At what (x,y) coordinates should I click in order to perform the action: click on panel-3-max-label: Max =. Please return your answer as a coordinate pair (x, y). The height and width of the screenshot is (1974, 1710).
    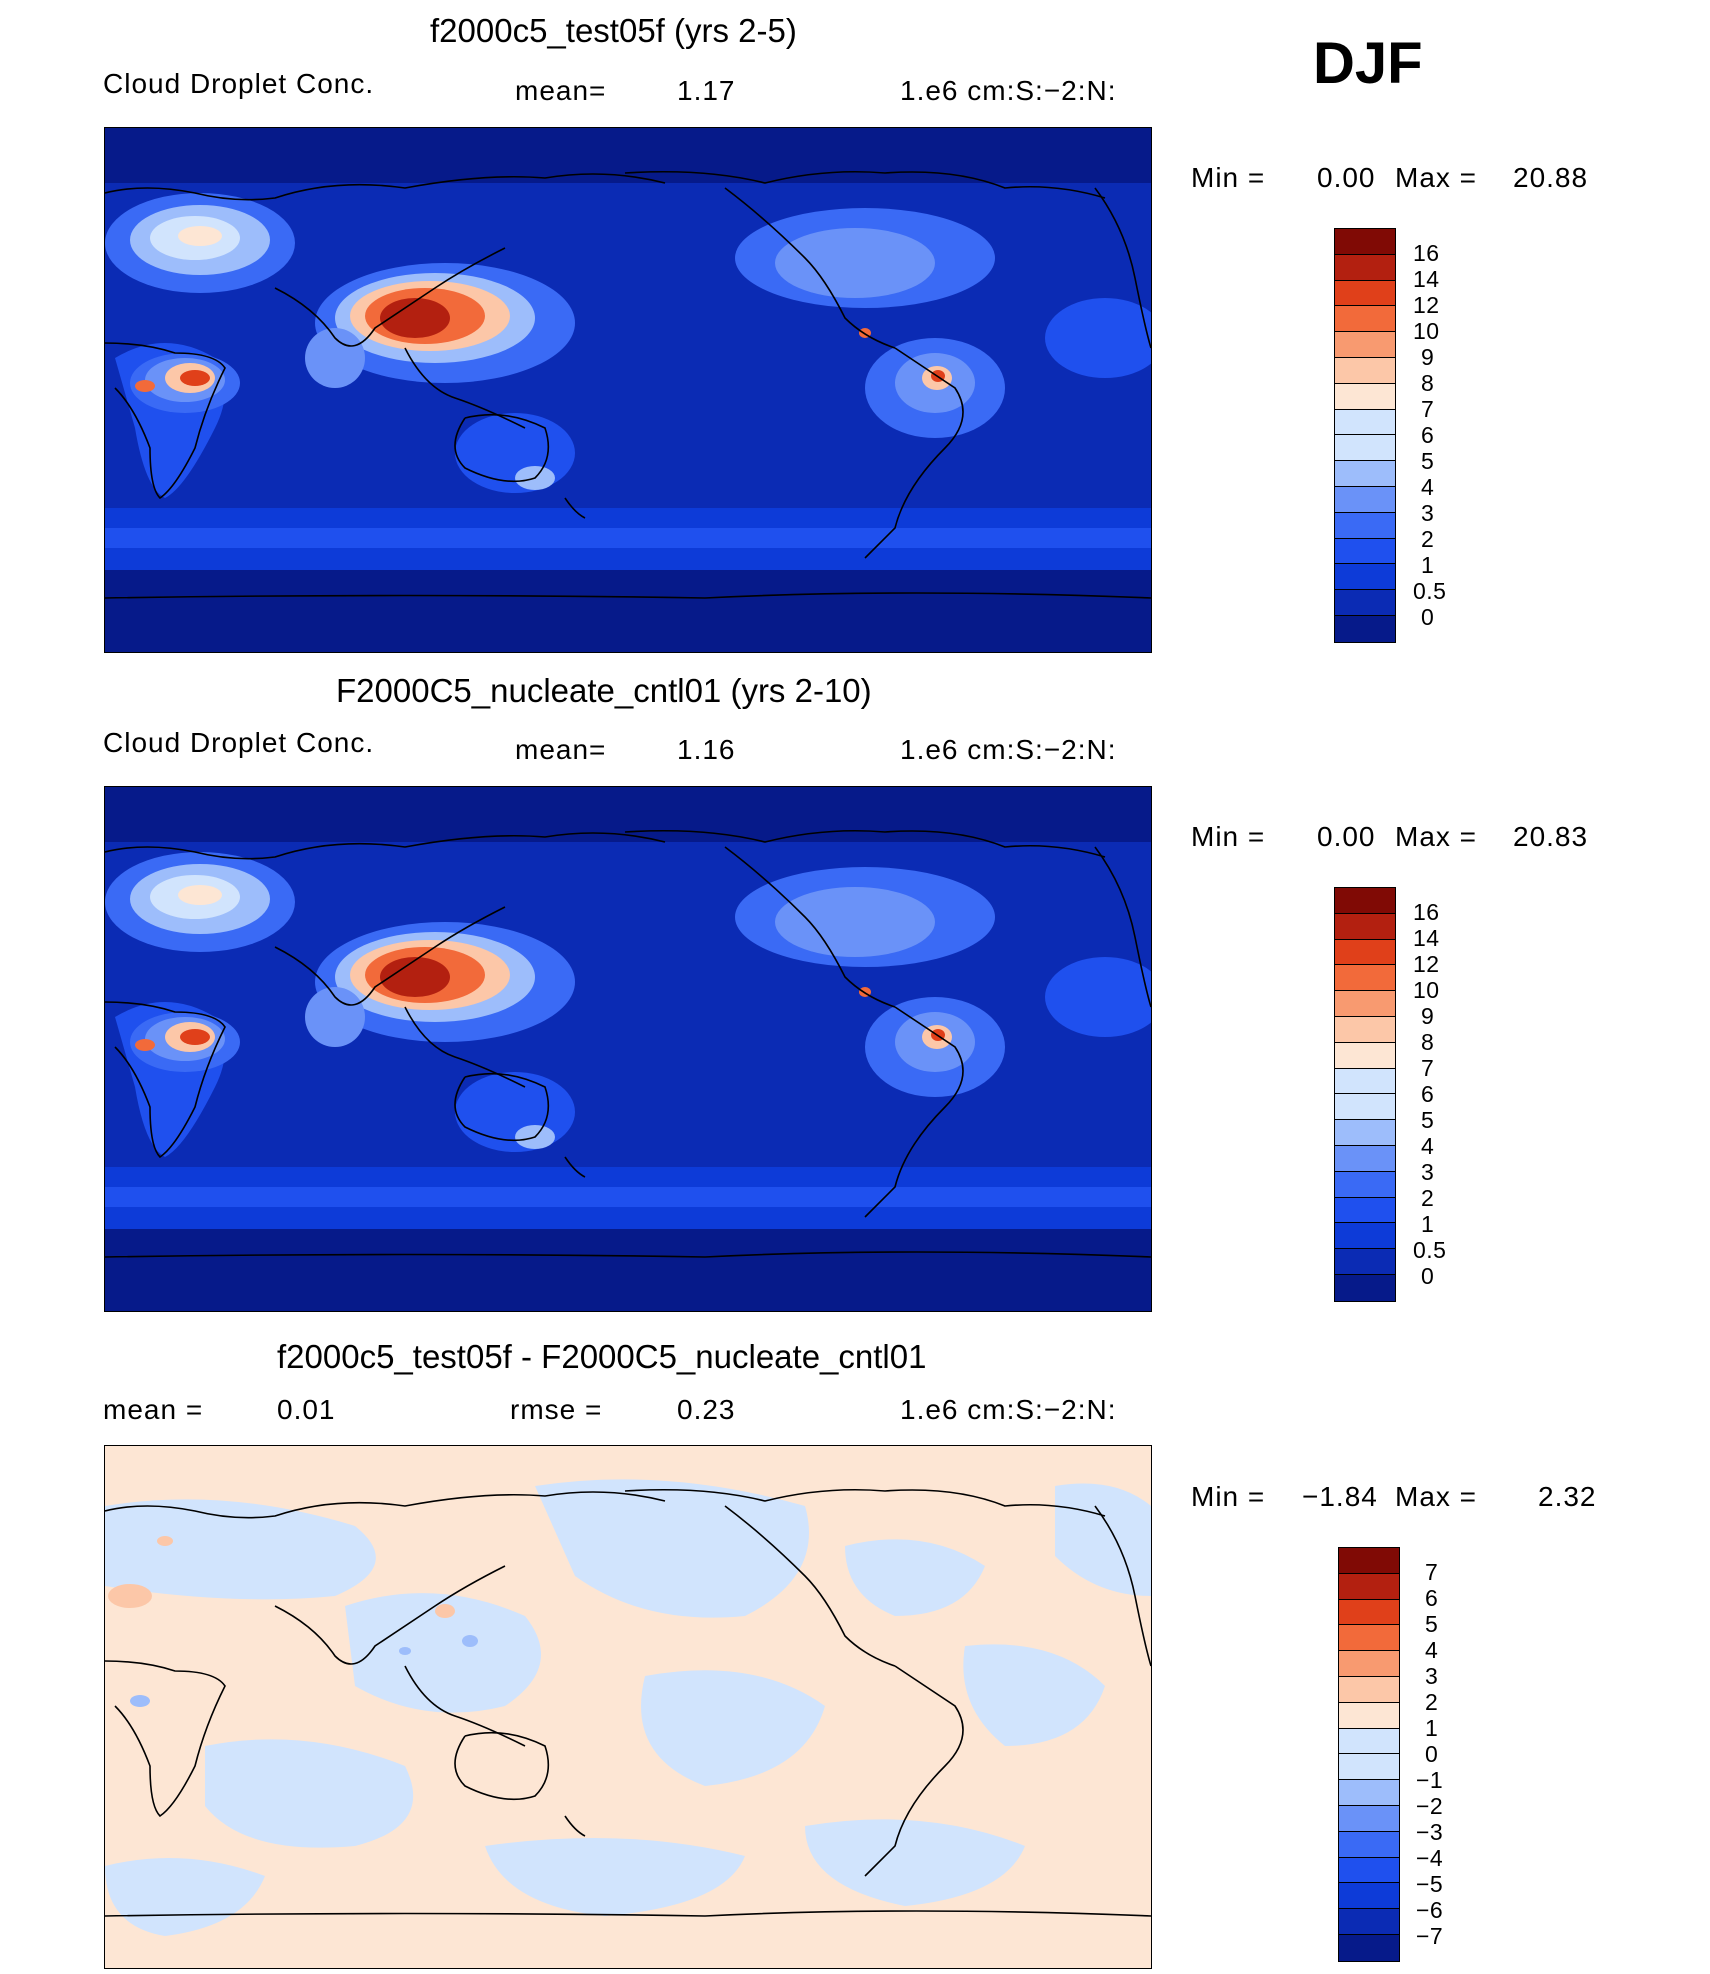
    Looking at the image, I should click on (1436, 1496).